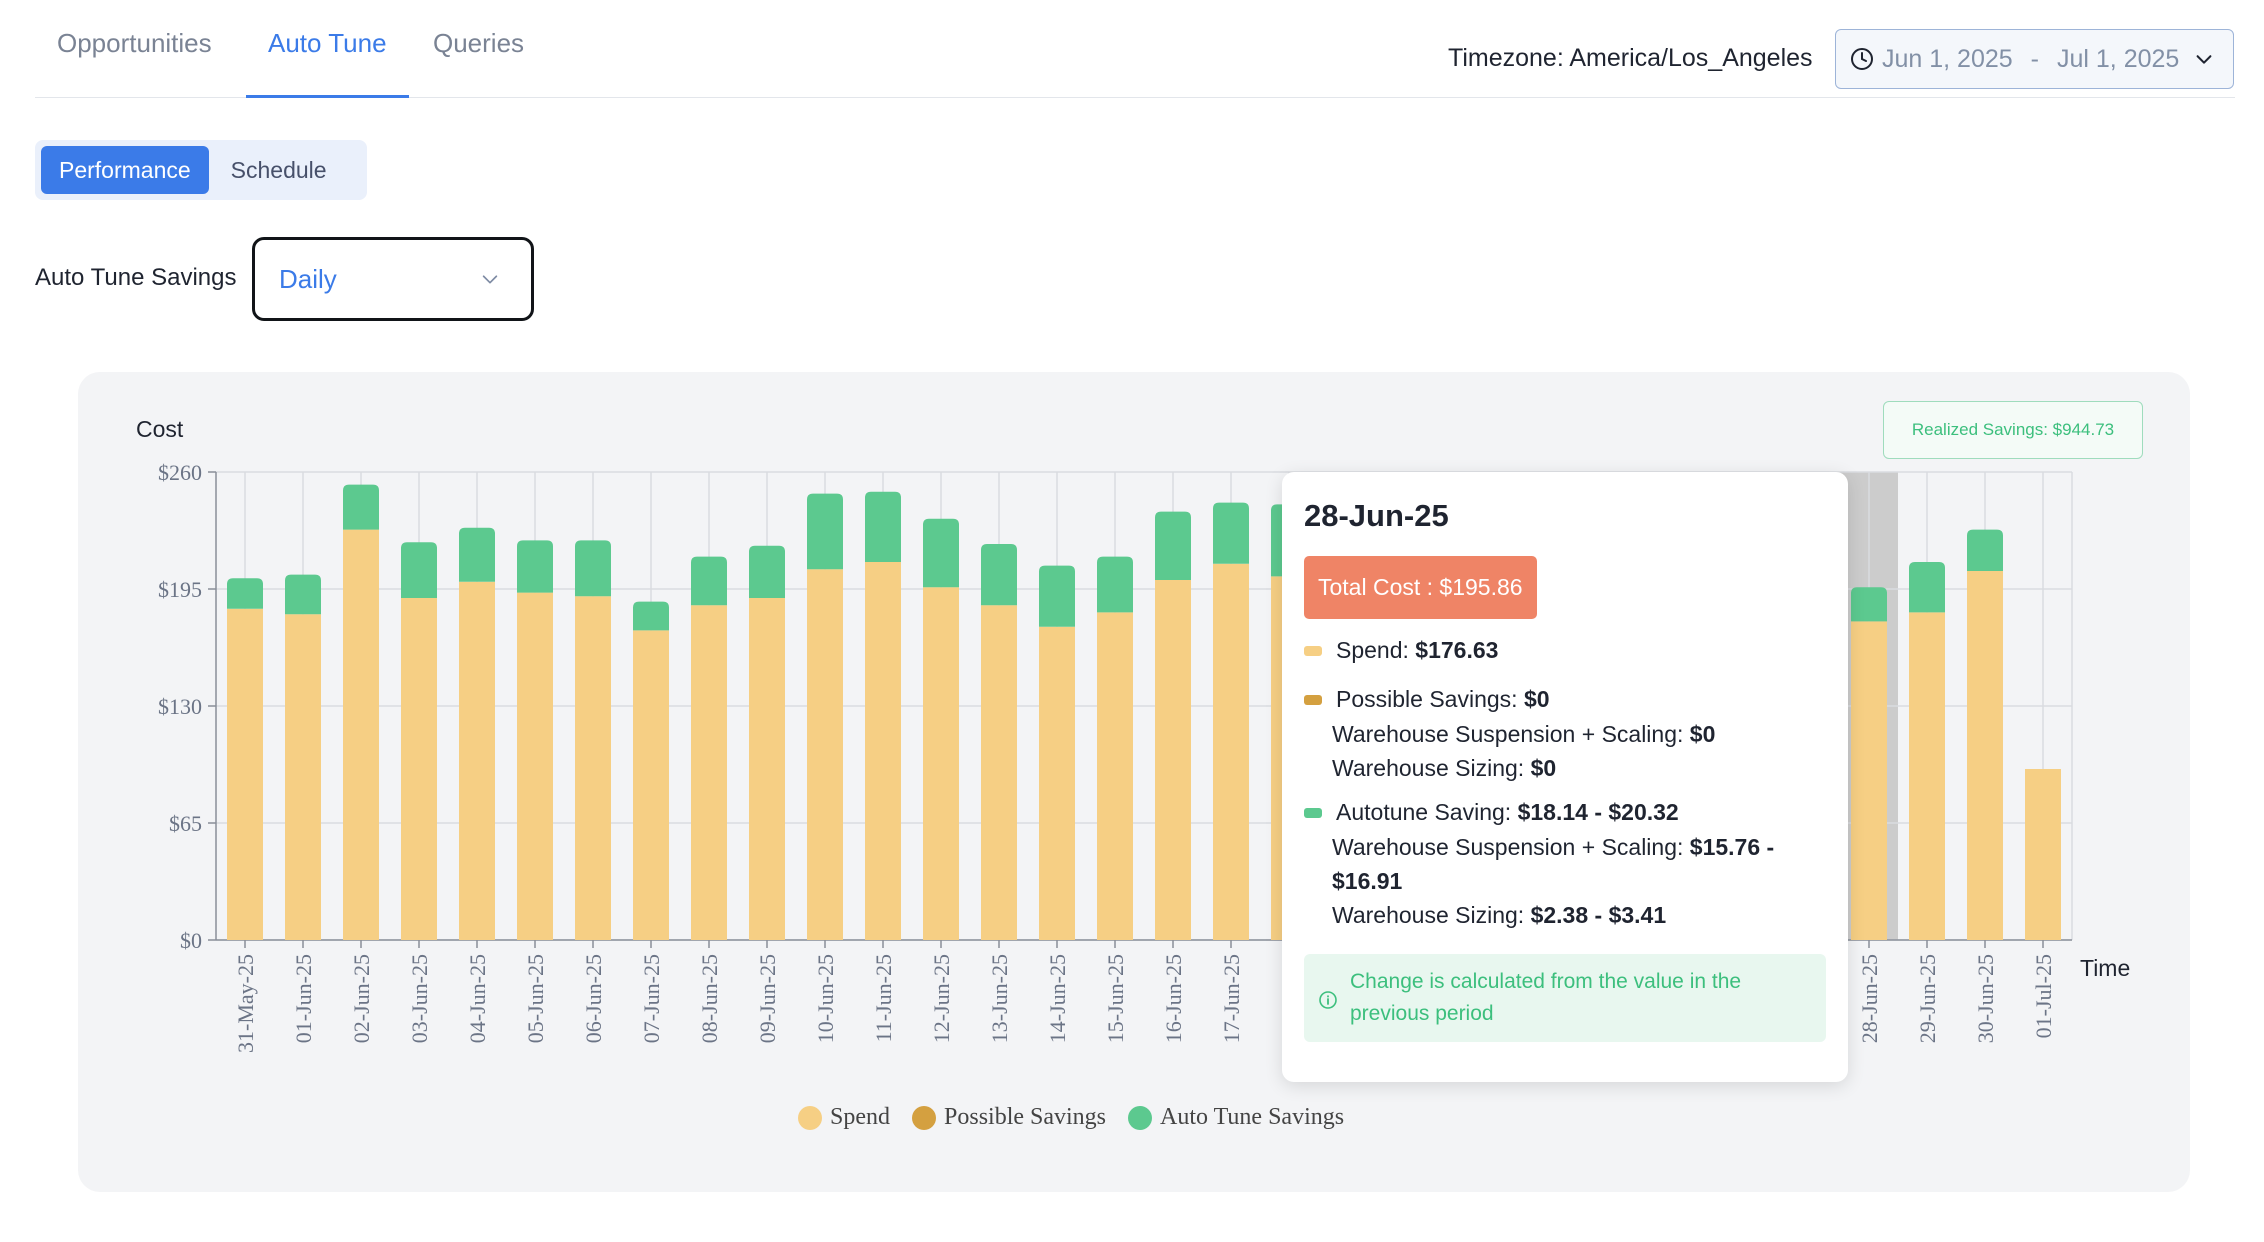 This screenshot has width=2264, height=1242. Describe the element at coordinates (651, 998) in the screenshot. I see `x-tick-label: 07-Jun-25` at that location.